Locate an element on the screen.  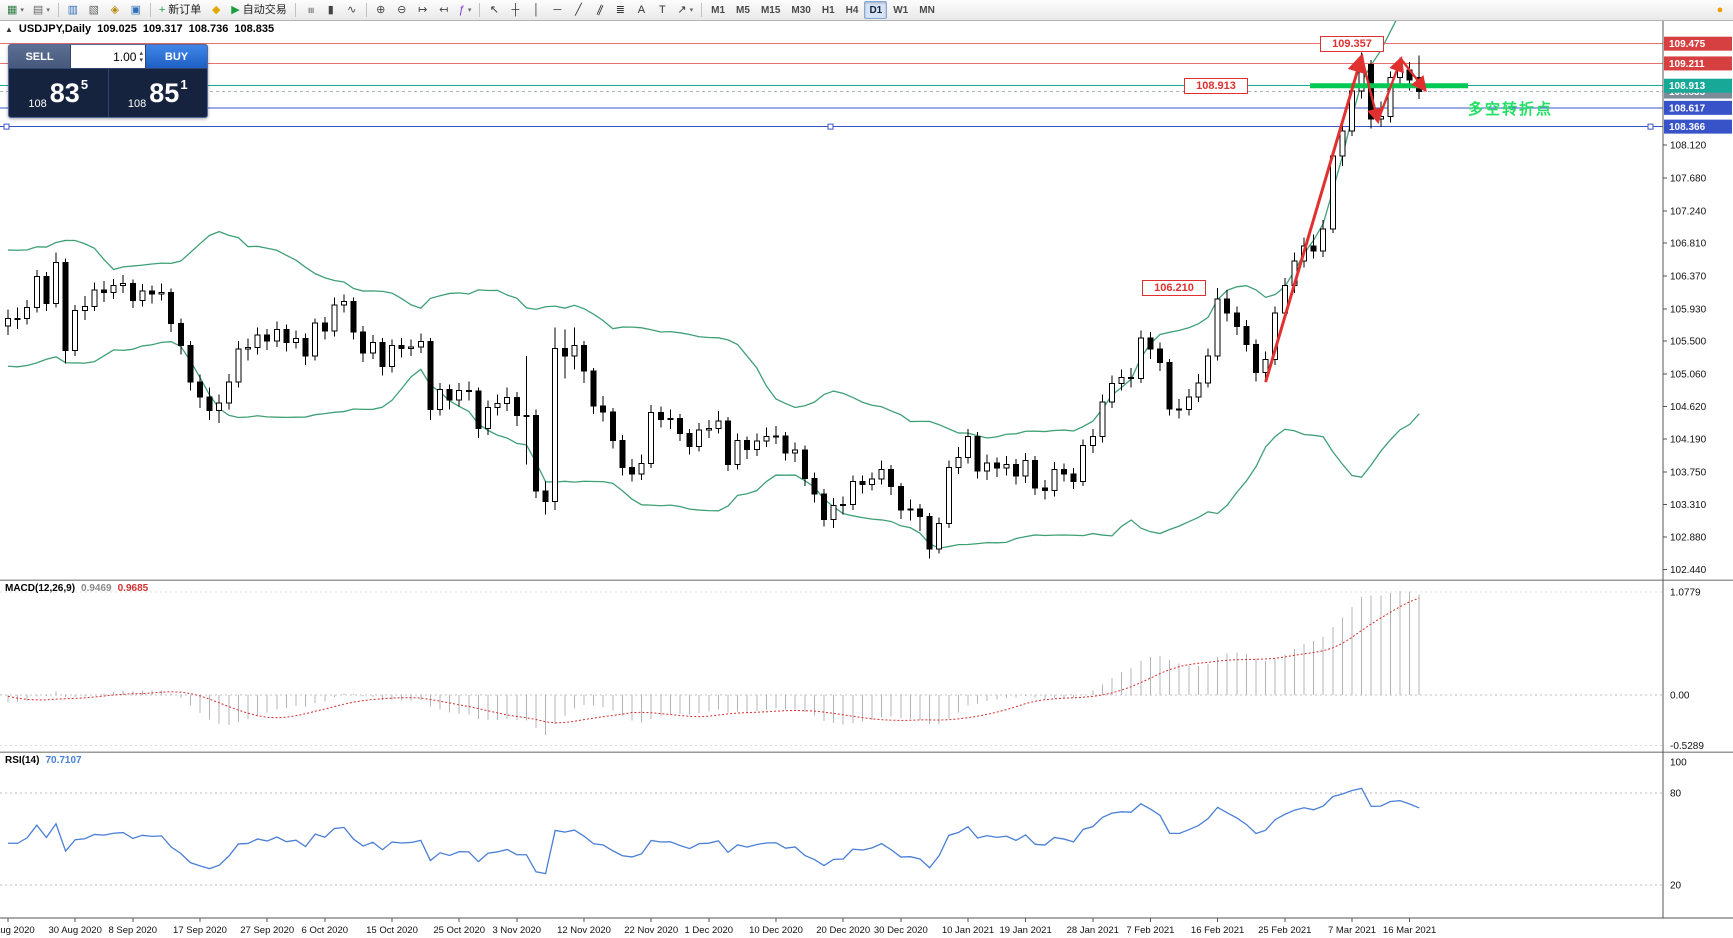
indicators-button: ƒ ▾ is located at coordinates (465, 10).